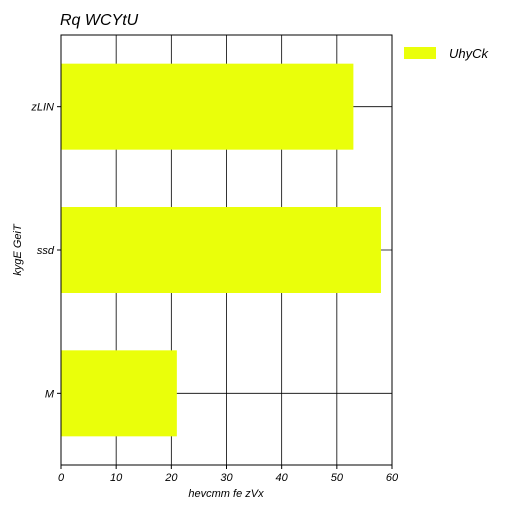 The image size is (512, 512). I want to click on y-tick-label: M, so click(50, 394).